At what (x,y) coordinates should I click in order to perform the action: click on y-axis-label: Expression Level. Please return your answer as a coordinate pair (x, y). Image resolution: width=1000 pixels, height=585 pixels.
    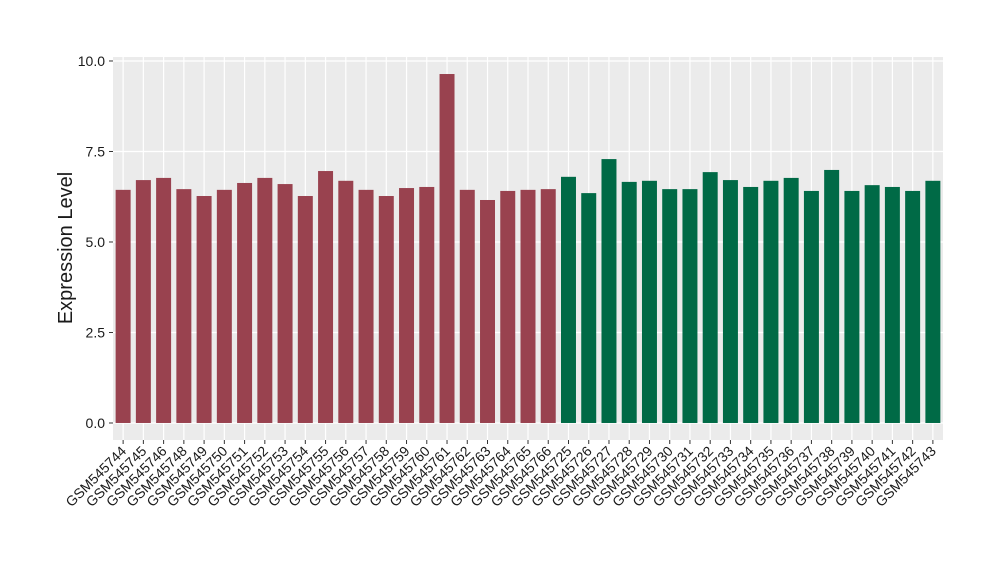
    Looking at the image, I should click on (66, 248).